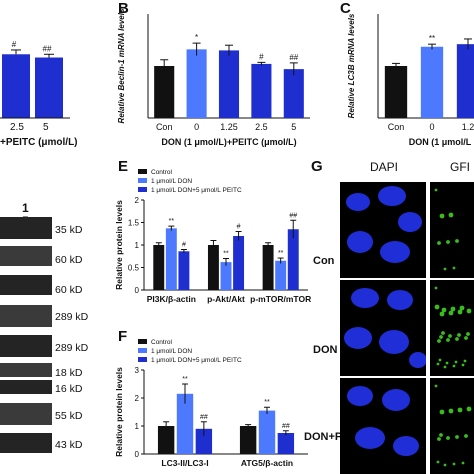 Image resolution: width=474 pixels, height=474 pixels. I want to click on blot-marker-6: 18 kD, so click(69, 373).